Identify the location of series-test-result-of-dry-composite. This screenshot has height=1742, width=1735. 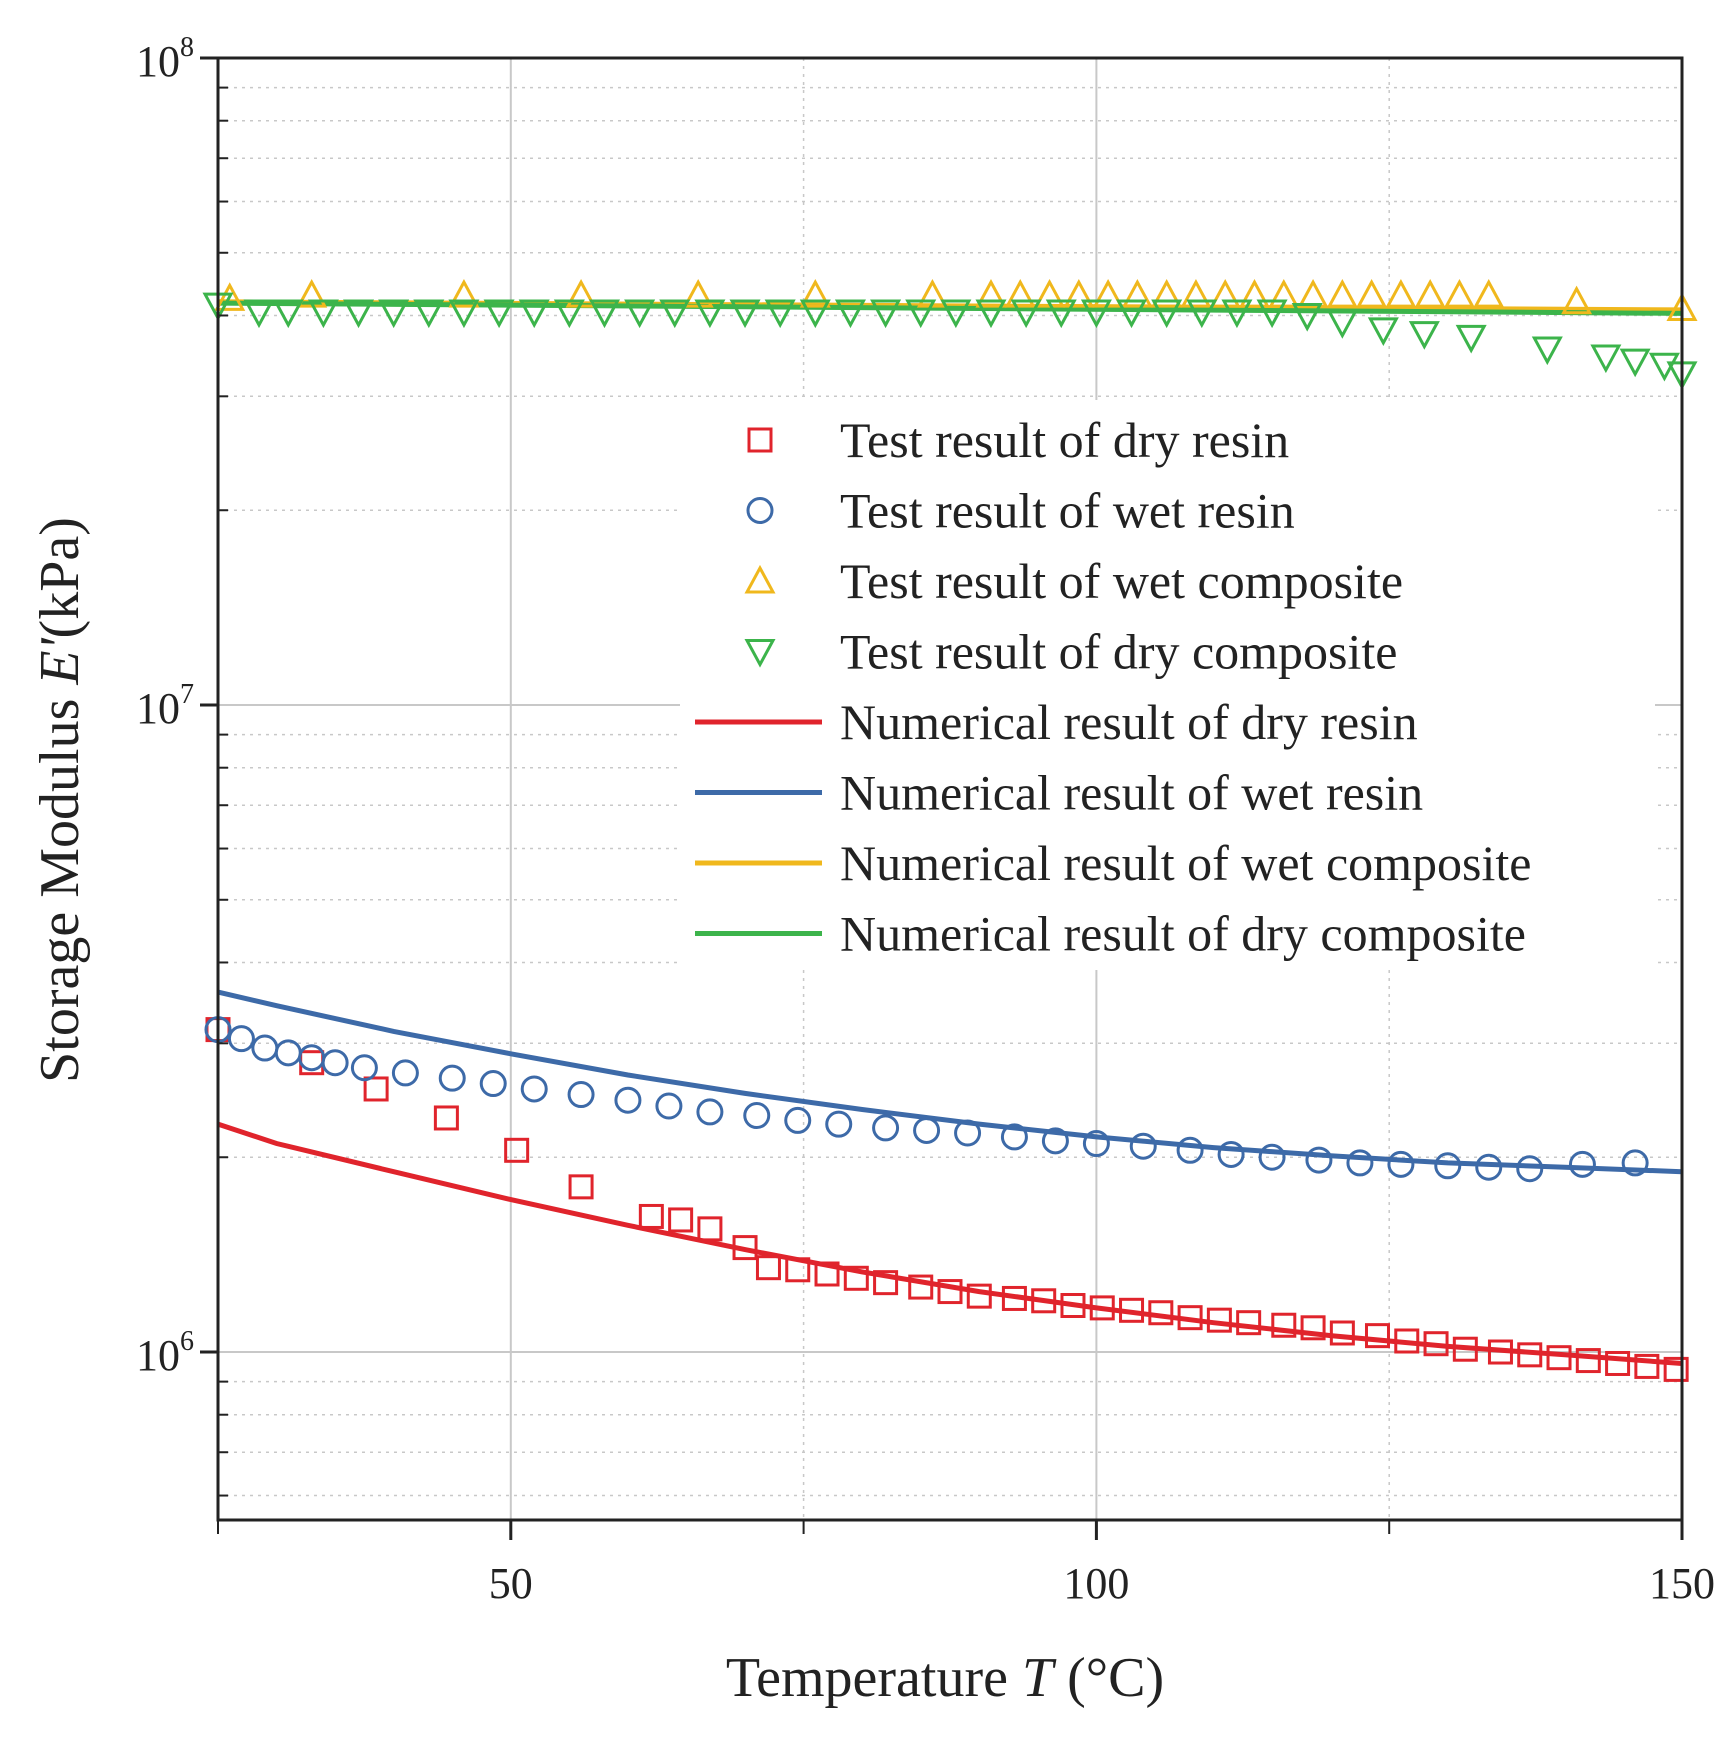
(950, 341).